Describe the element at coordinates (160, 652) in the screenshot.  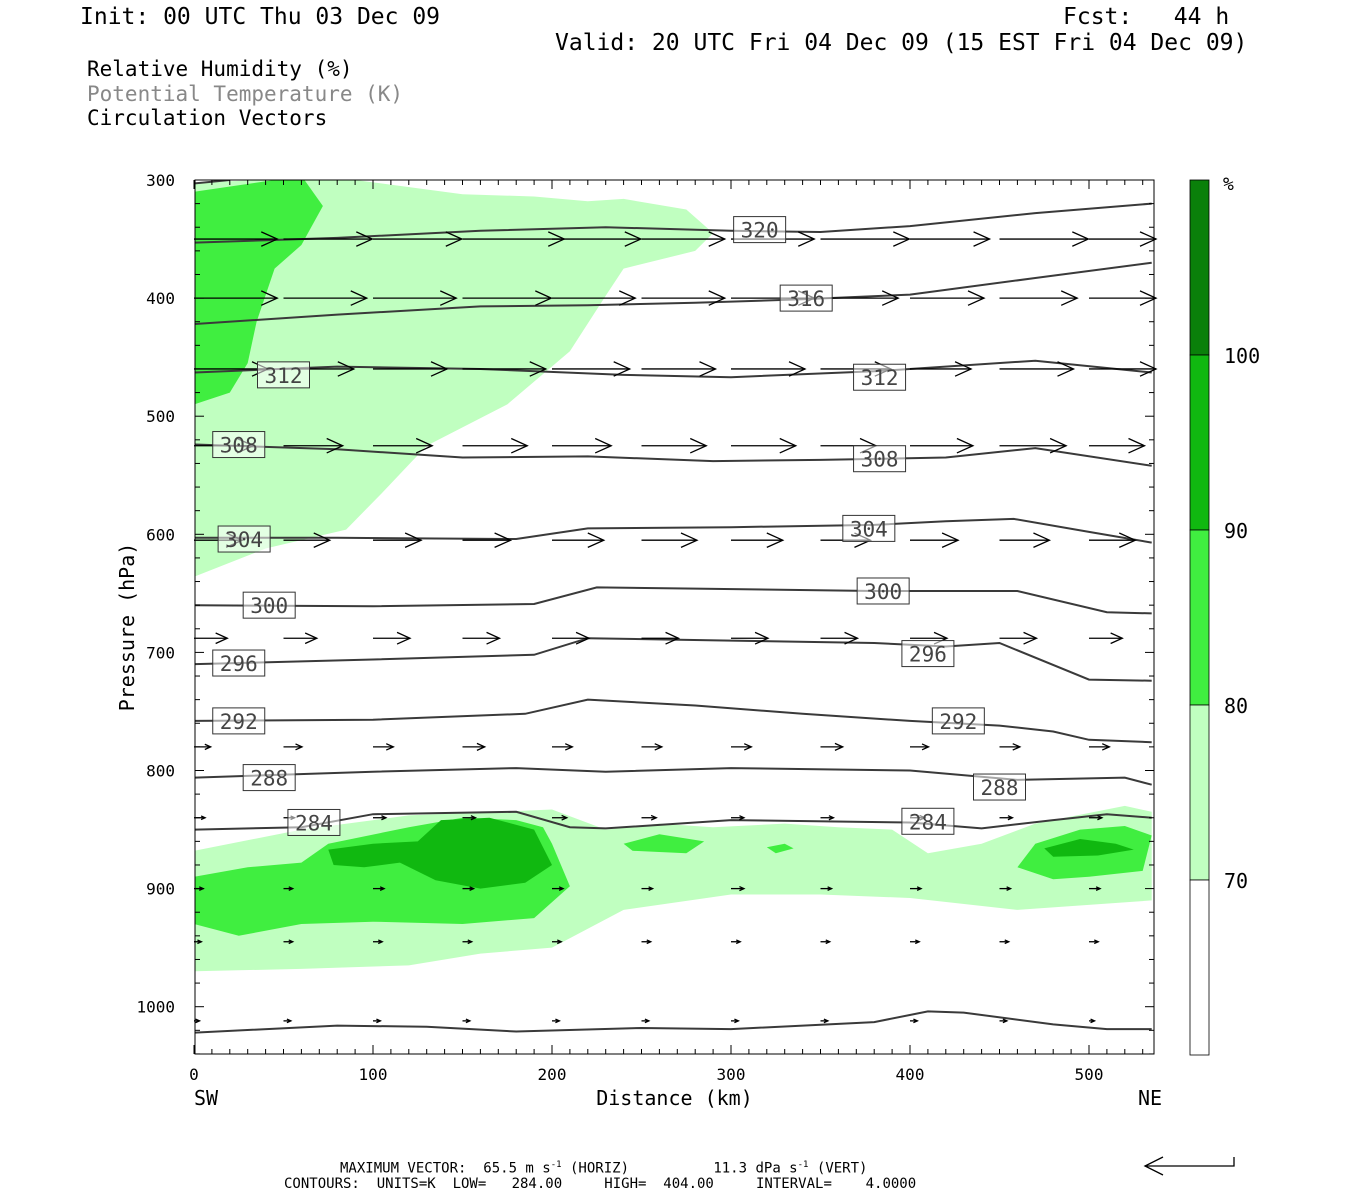
I see `y-tick-label: 700` at that location.